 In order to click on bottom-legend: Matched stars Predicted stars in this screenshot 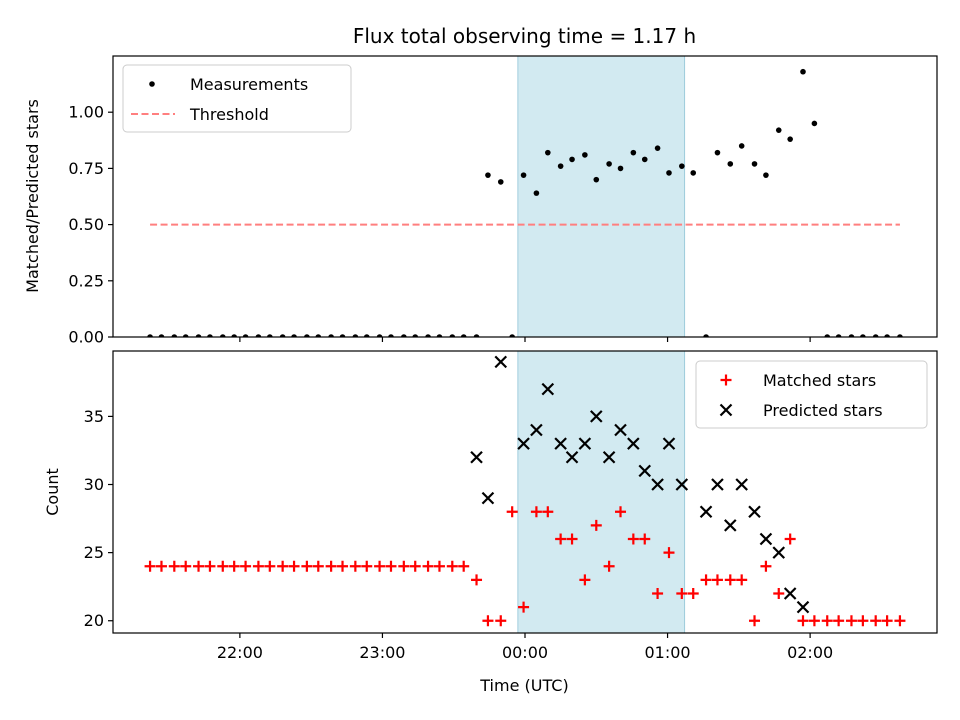, I will do `click(811, 394)`.